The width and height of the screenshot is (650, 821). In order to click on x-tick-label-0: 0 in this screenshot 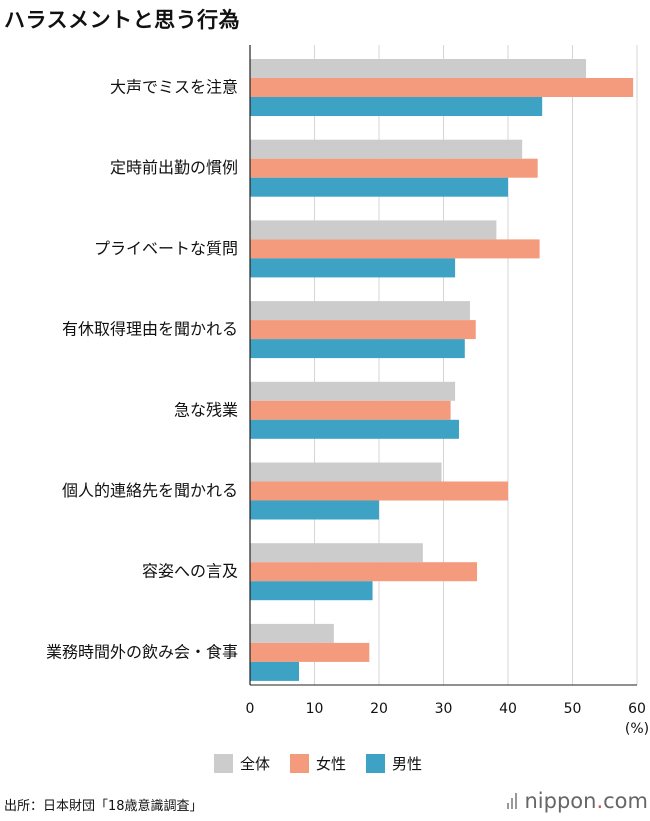, I will do `click(250, 709)`.